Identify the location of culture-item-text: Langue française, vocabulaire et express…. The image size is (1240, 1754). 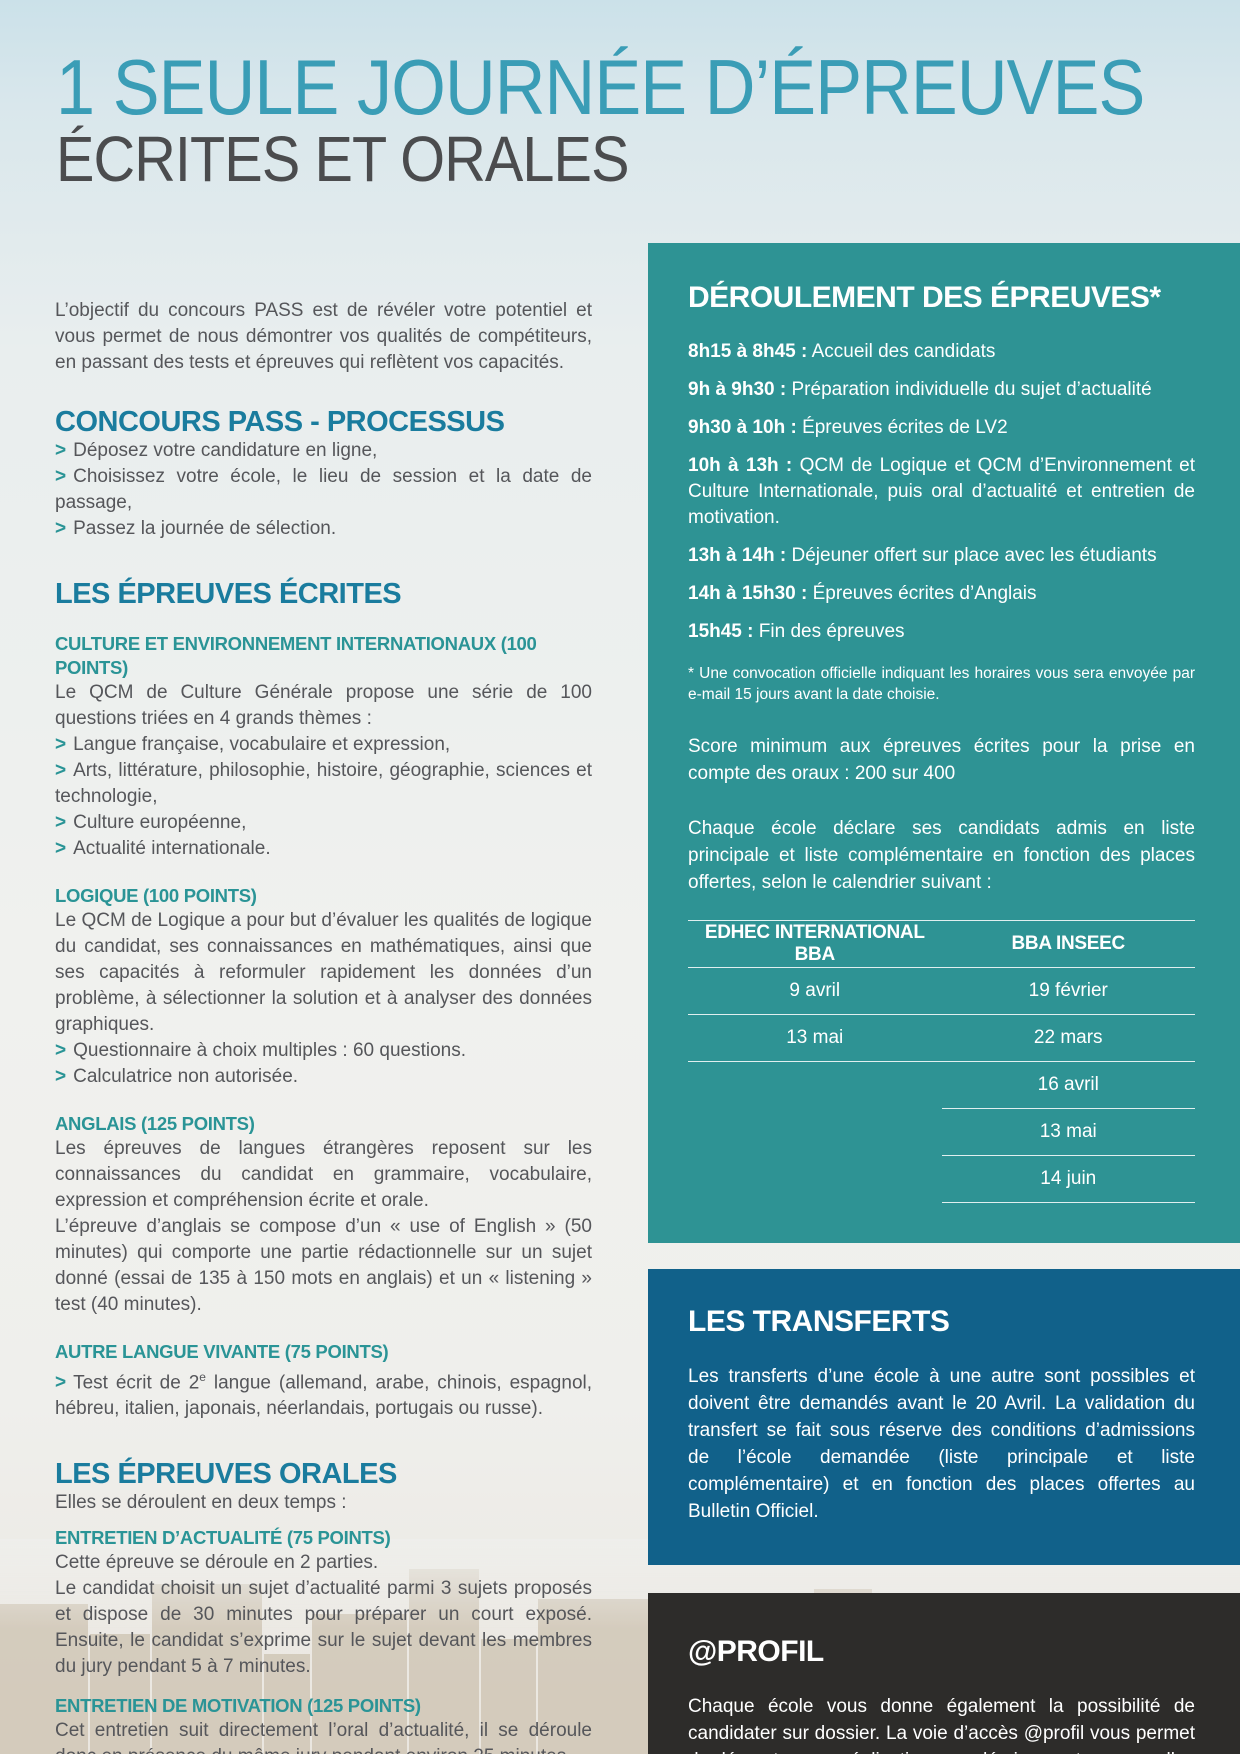
(262, 744).